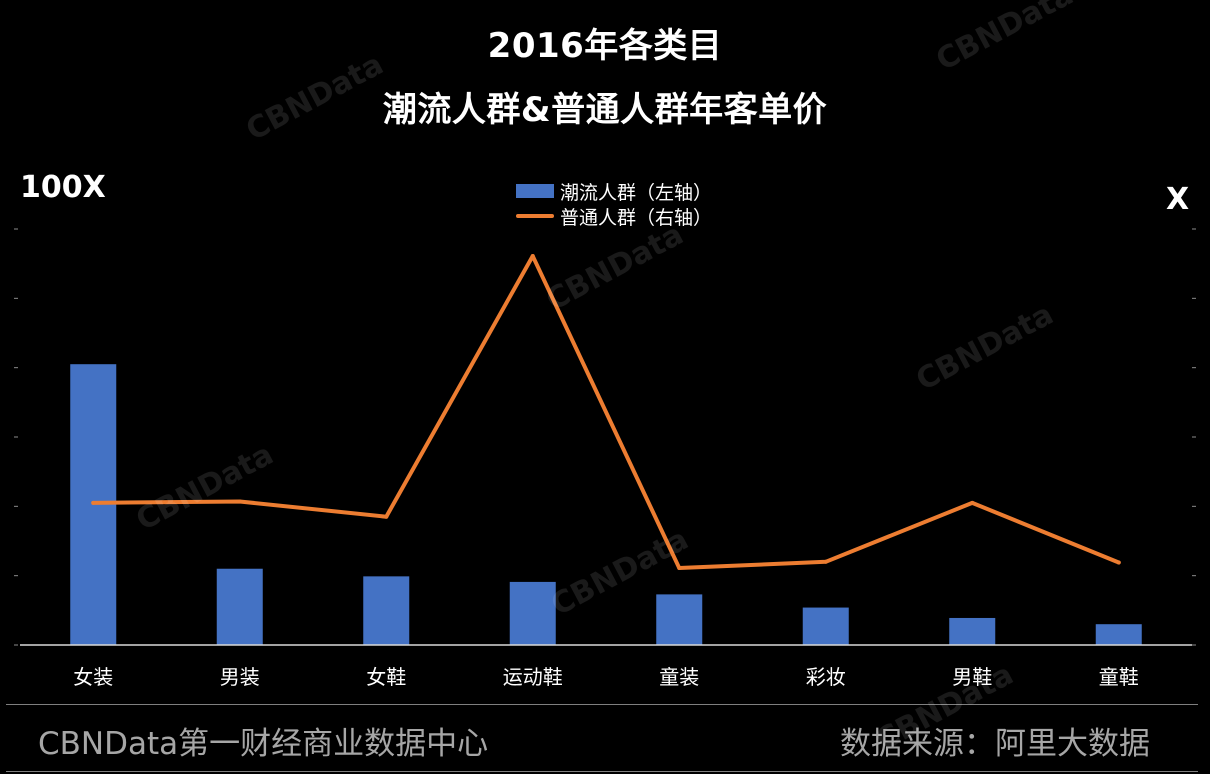 The height and width of the screenshot is (774, 1210). Describe the element at coordinates (386, 516) in the screenshot. I see `line-point-女鞋` at that location.